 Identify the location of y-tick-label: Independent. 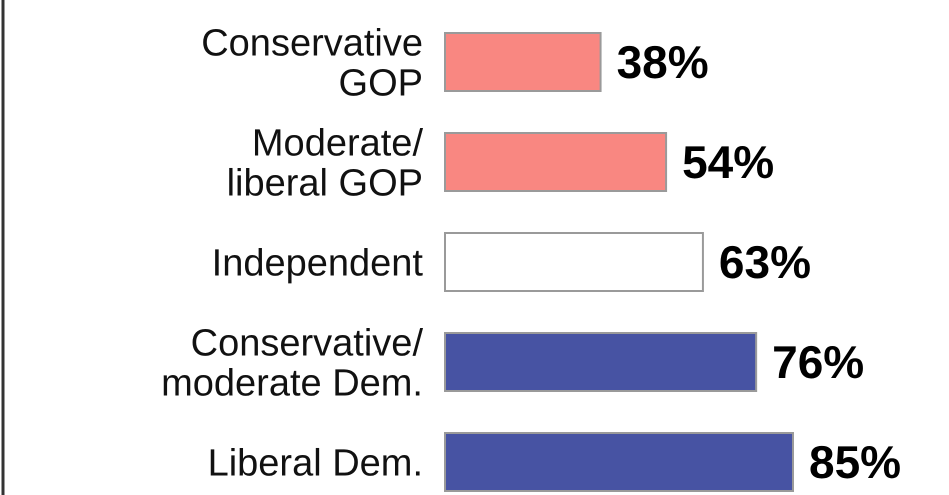
(318, 263).